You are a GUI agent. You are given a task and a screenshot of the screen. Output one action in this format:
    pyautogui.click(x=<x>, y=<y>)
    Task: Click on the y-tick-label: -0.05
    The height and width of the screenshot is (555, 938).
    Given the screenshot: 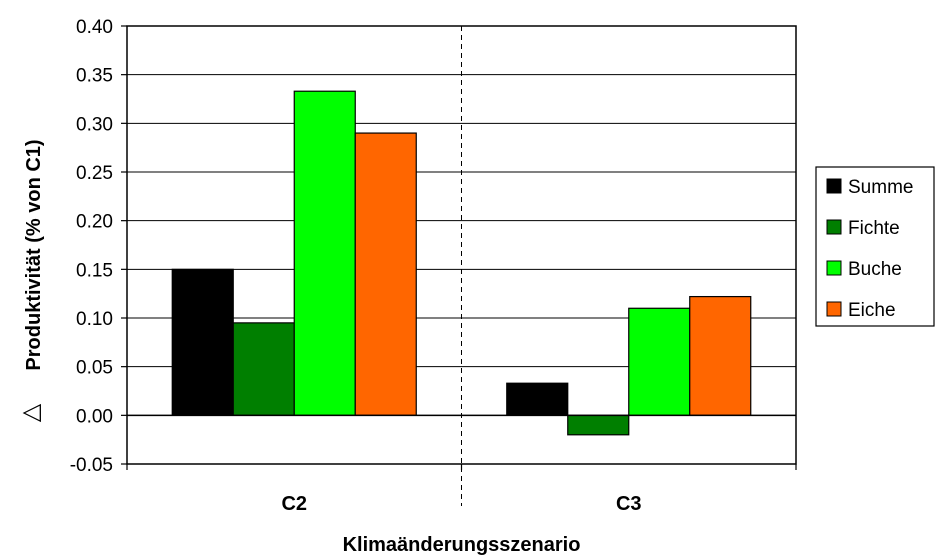 What is the action you would take?
    pyautogui.click(x=91, y=465)
    